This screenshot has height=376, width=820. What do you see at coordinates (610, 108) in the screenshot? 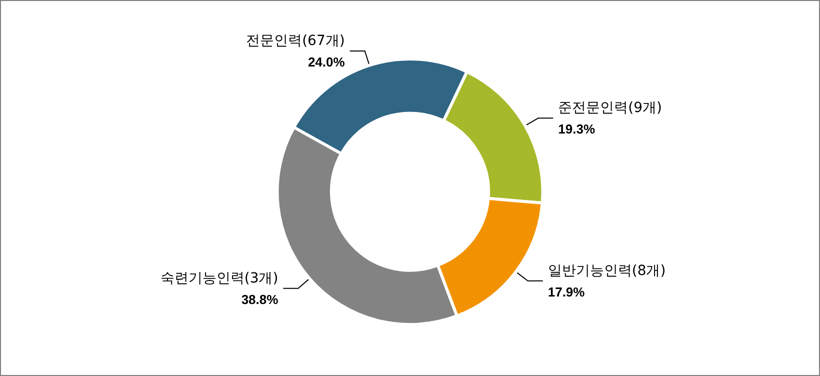
I see `slice-label: 준전문인력(9개)` at bounding box center [610, 108].